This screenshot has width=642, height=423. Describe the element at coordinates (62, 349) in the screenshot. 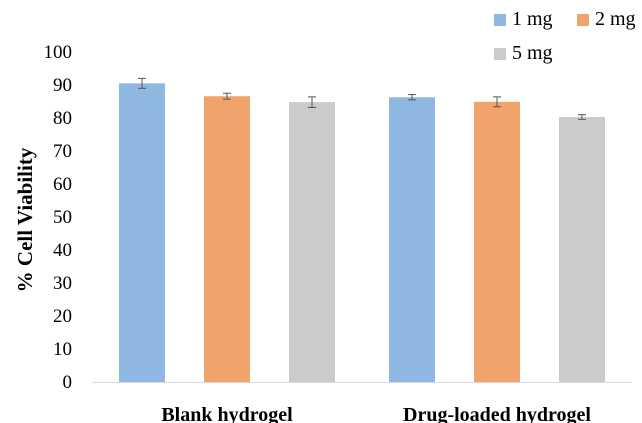

I see `y-tick-label: 10` at that location.